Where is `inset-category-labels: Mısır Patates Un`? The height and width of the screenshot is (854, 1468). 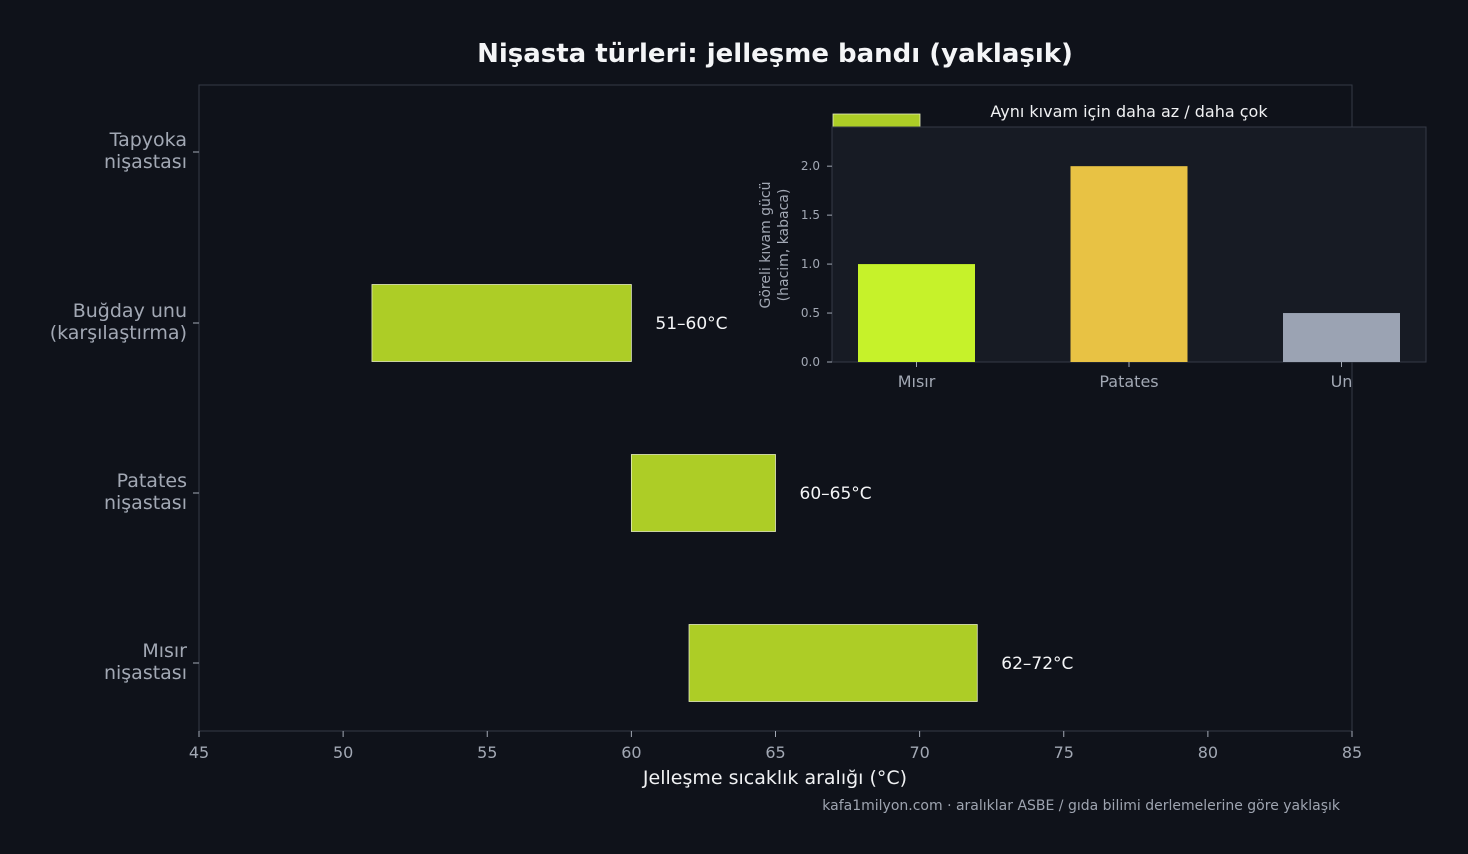
inset-category-labels: Mısır Patates Un is located at coordinates (1125, 376).